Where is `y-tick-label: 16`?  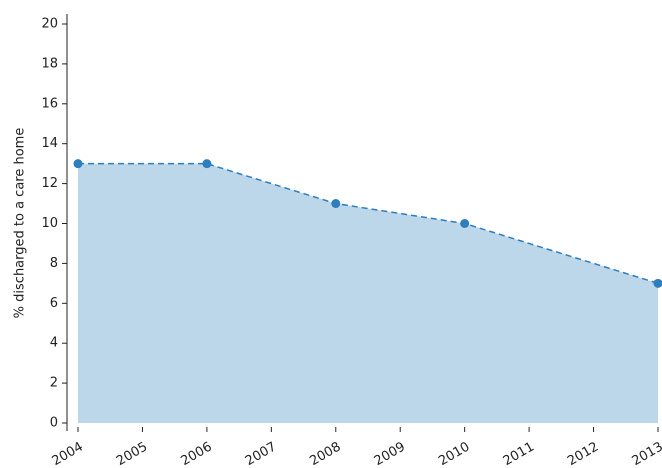
y-tick-label: 16 is located at coordinates (49, 103).